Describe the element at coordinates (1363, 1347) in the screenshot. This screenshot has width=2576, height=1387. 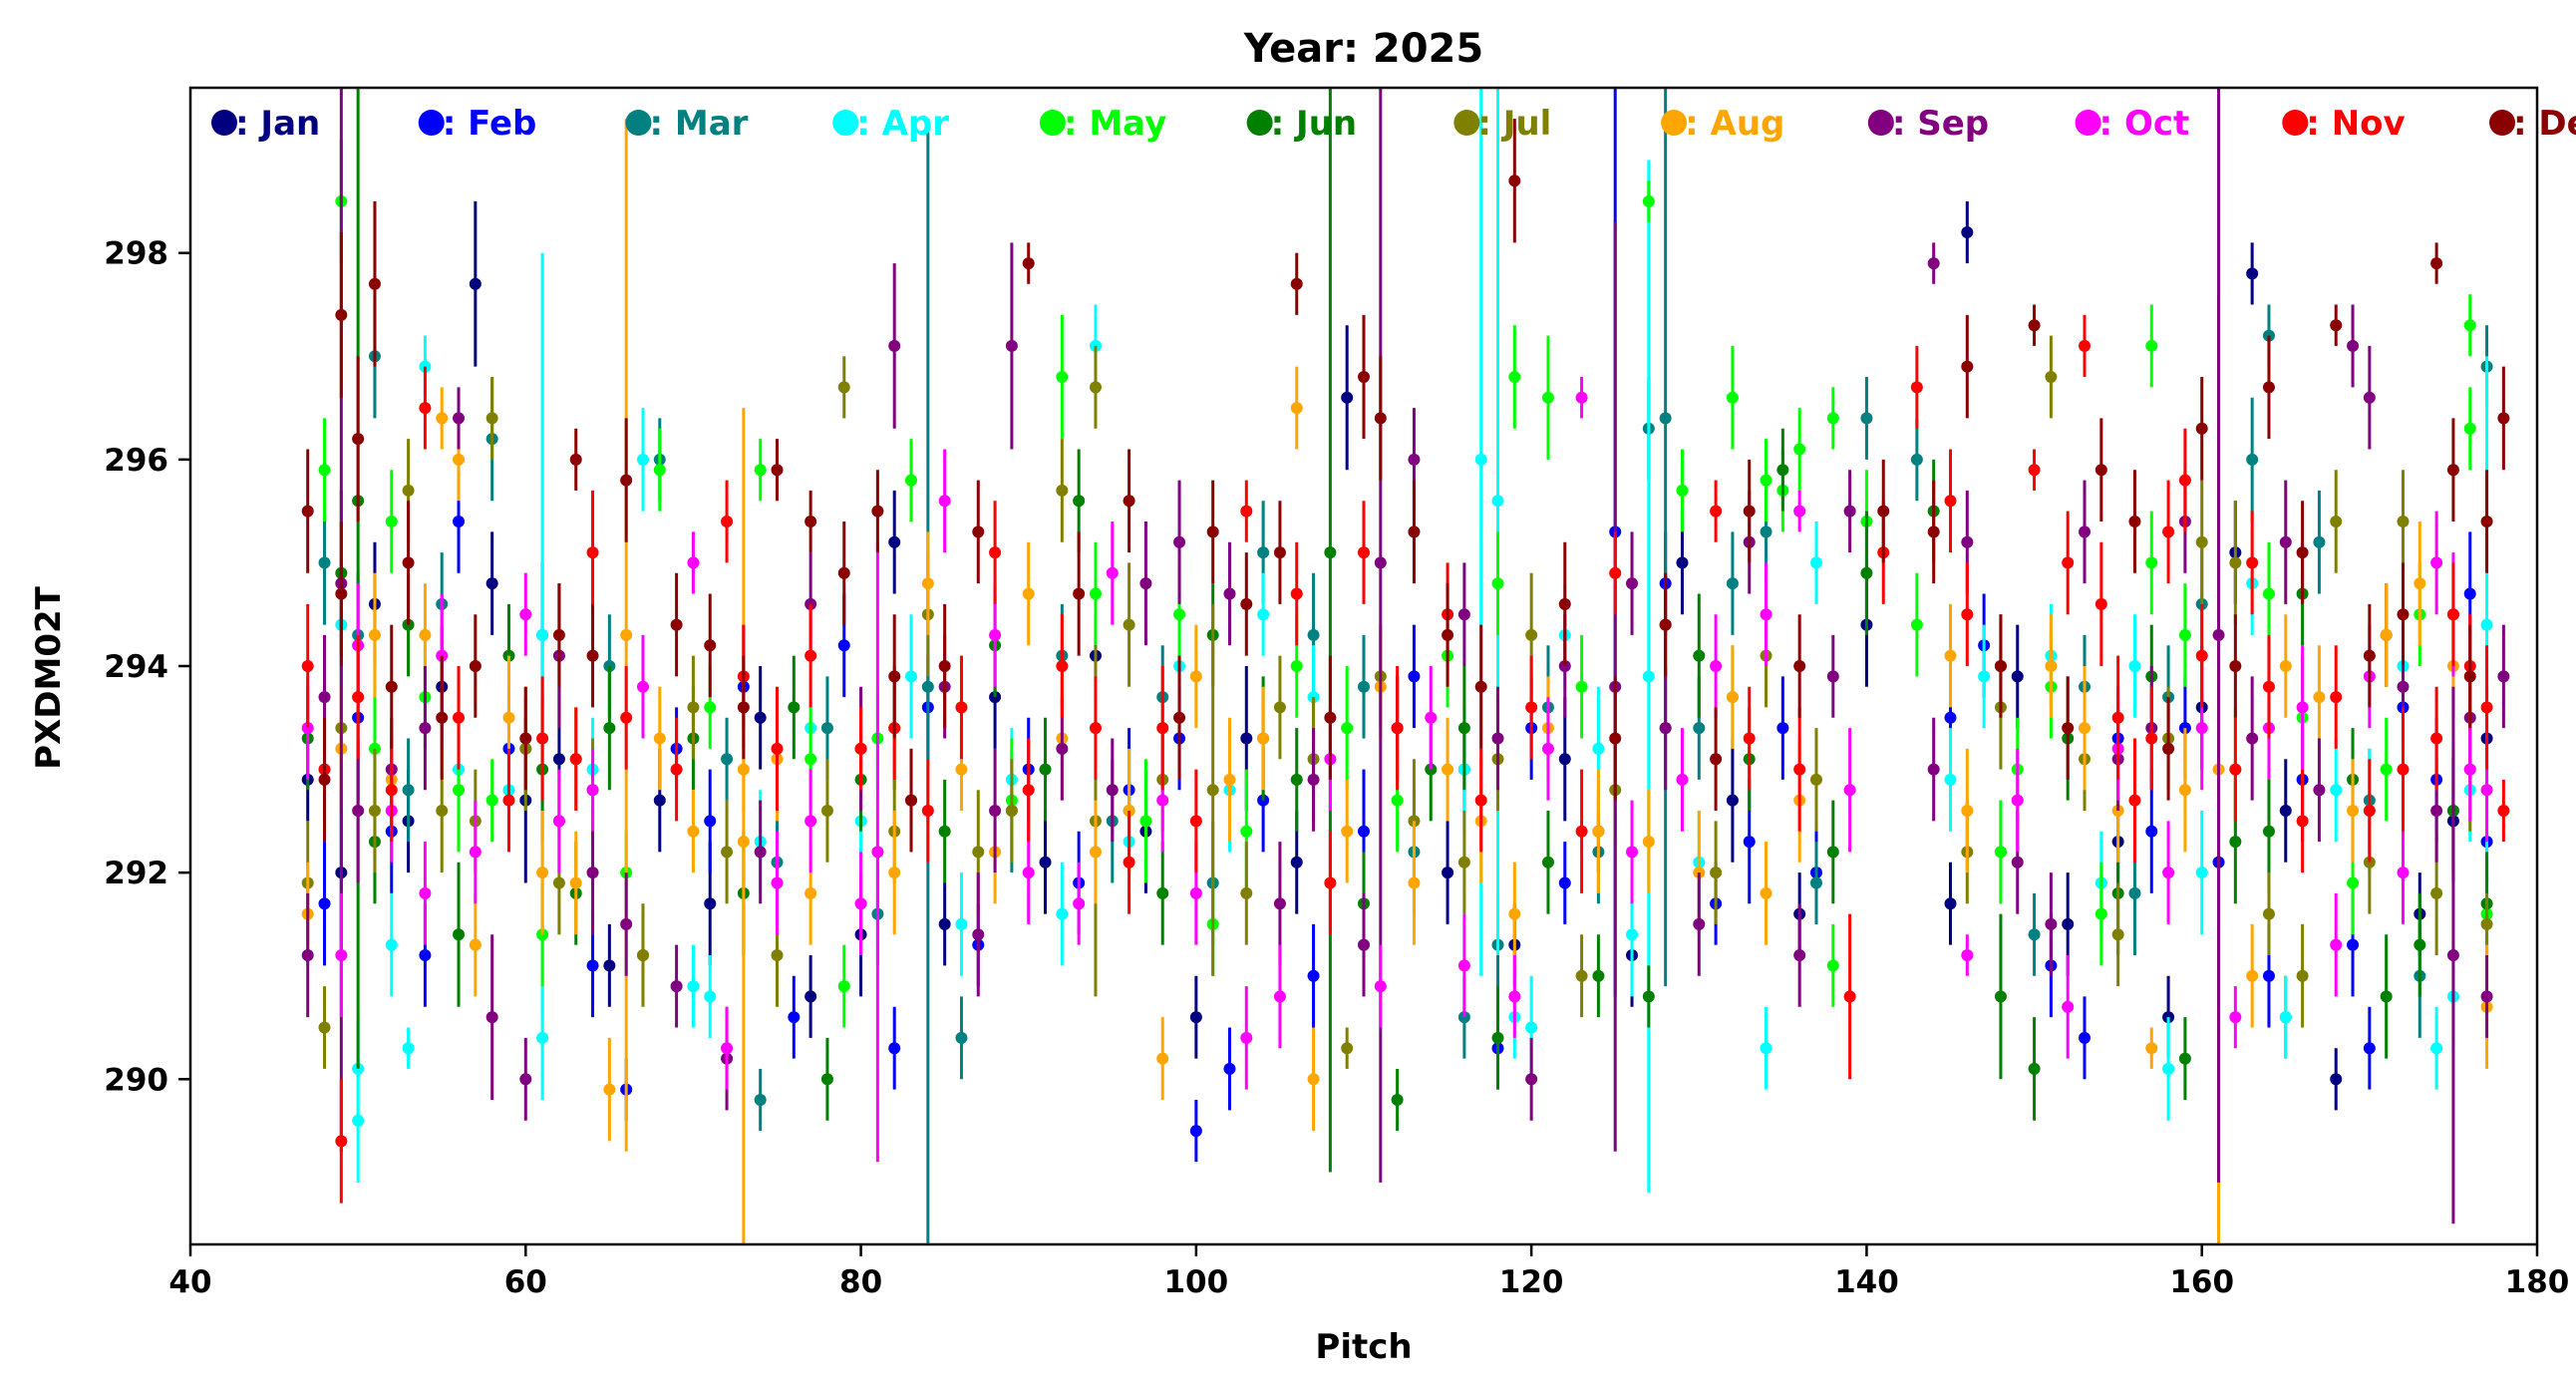
I see `x-axis-label: Pitch` at that location.